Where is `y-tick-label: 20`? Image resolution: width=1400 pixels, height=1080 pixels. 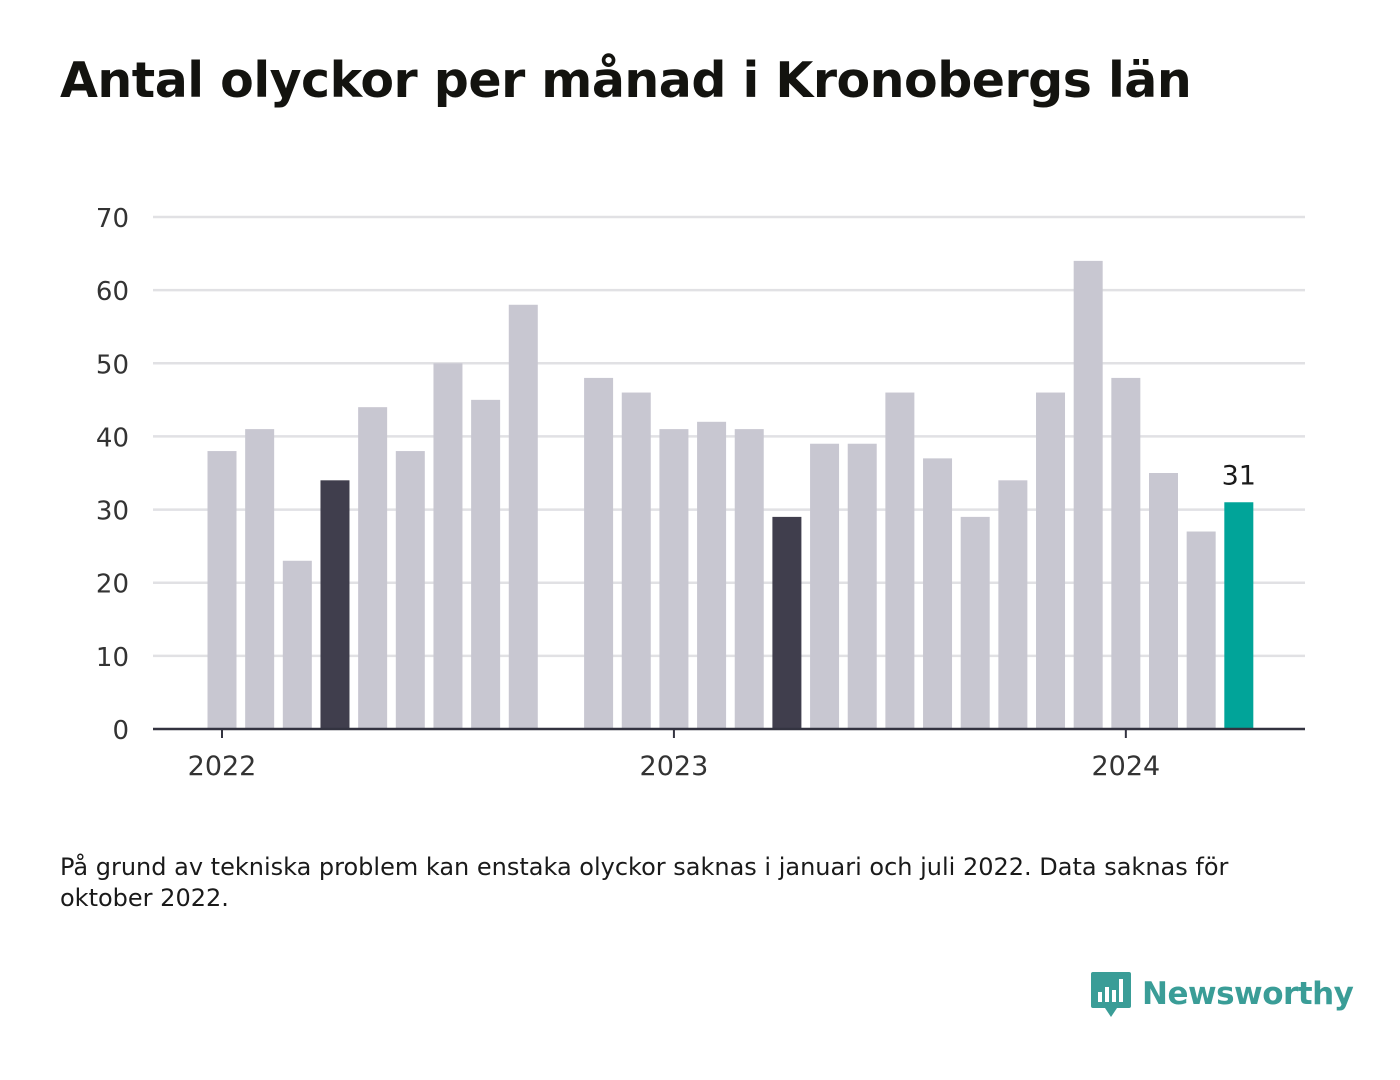
y-tick-label: 20 is located at coordinates (112, 585).